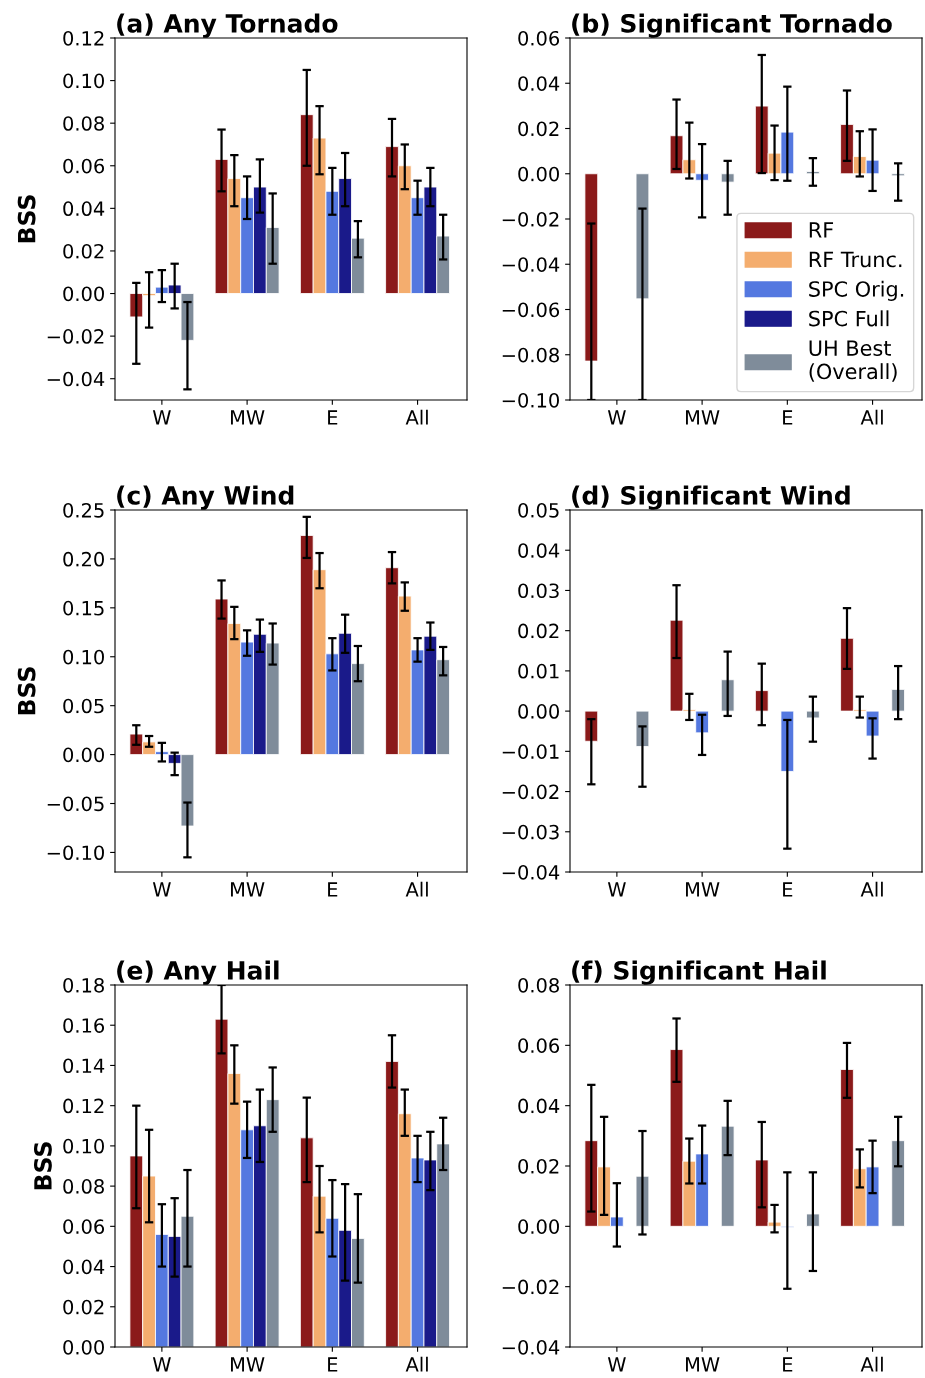  I want to click on legend-label: SPC Orig., so click(856, 290).